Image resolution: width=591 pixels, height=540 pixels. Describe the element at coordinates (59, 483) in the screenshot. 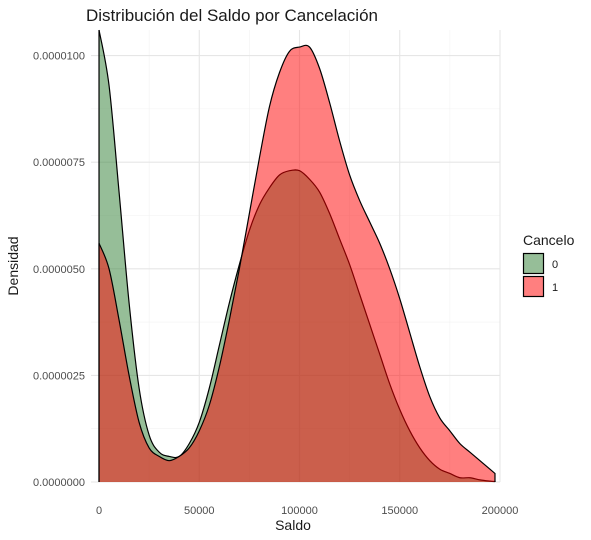

I see `y-tick-label: 0.0000000` at that location.